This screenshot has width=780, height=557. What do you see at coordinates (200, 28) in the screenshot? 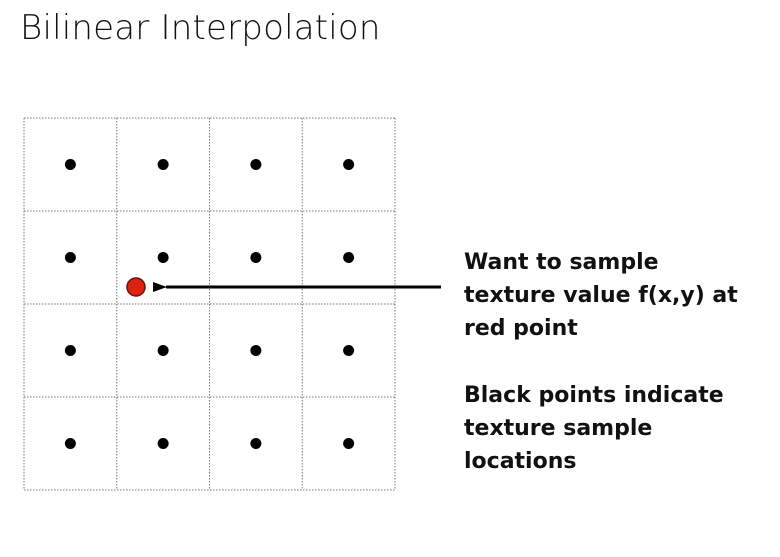
I see `slide-title: Bilinear Interpolation` at bounding box center [200, 28].